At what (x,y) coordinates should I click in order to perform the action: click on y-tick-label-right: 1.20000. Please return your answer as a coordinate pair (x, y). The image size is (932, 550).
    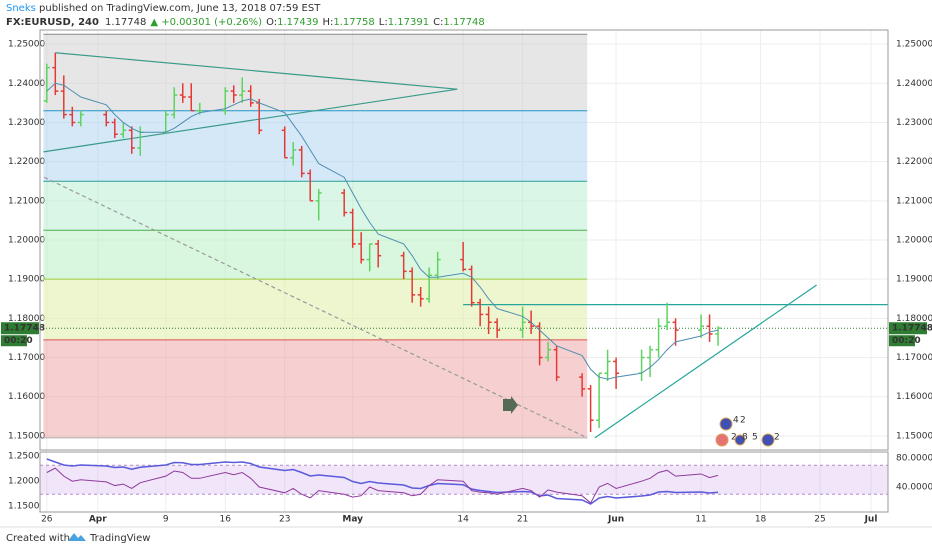
    Looking at the image, I should click on (914, 241).